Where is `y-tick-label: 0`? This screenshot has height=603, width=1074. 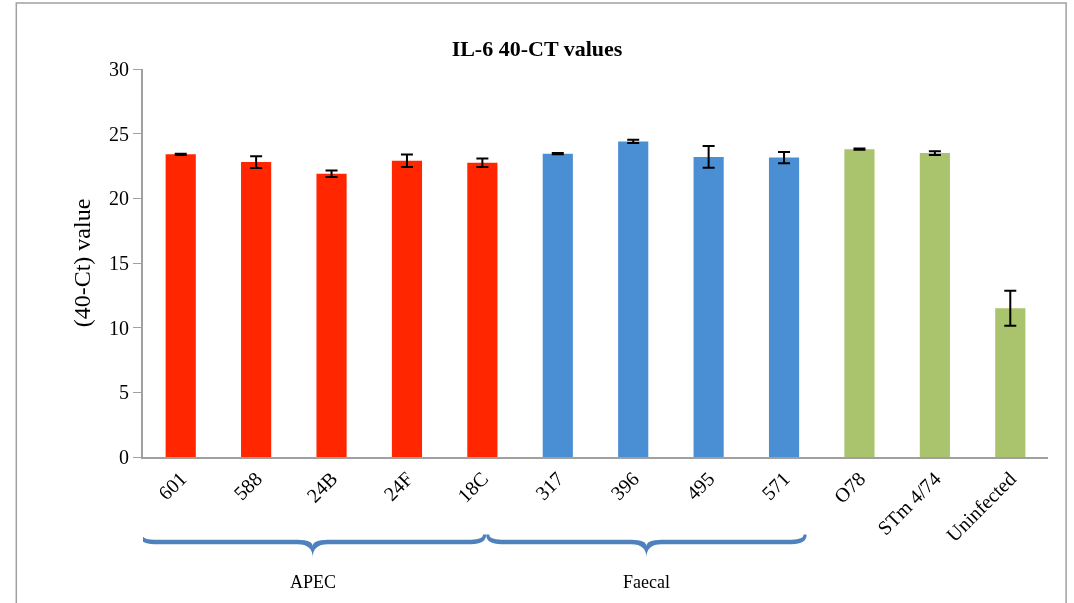 y-tick-label: 0 is located at coordinates (124, 457).